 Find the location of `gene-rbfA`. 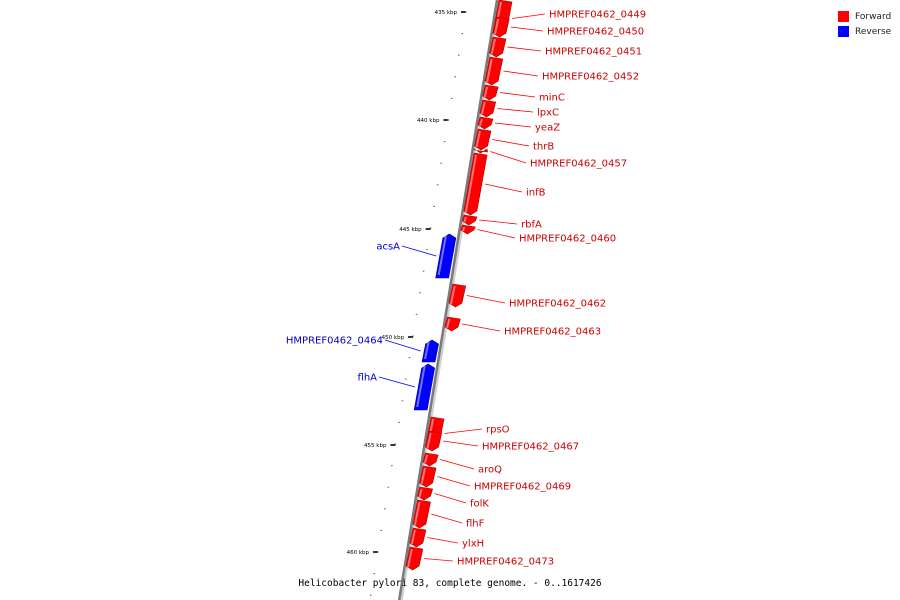

gene-rbfA is located at coordinates (469, 220).